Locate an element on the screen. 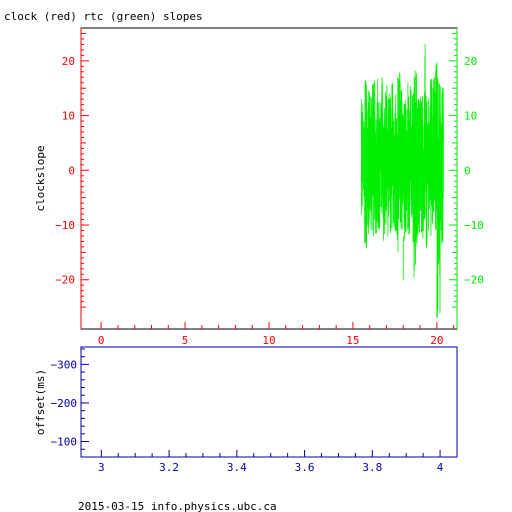  x-tick-label: 15 is located at coordinates (352, 340).